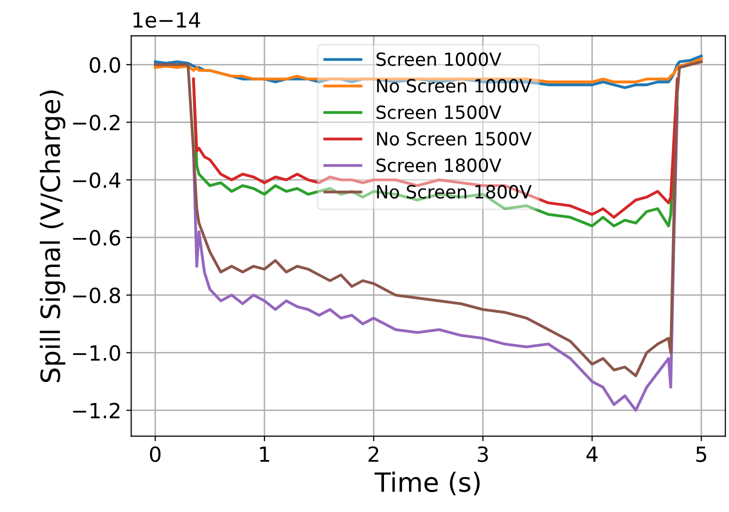  Describe the element at coordinates (483, 454) in the screenshot. I see `x-tick-label: 3` at that location.